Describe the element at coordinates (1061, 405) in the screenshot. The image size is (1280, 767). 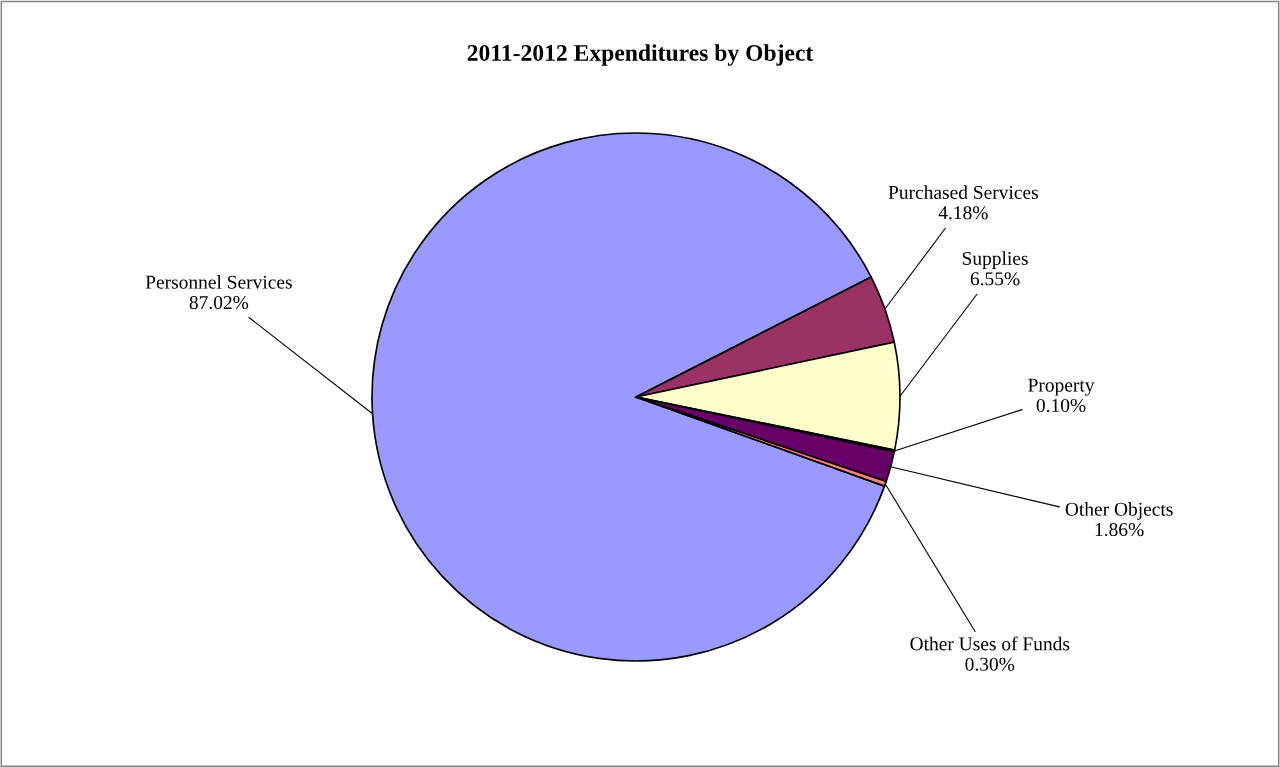
I see `data-label: 0.10%` at that location.